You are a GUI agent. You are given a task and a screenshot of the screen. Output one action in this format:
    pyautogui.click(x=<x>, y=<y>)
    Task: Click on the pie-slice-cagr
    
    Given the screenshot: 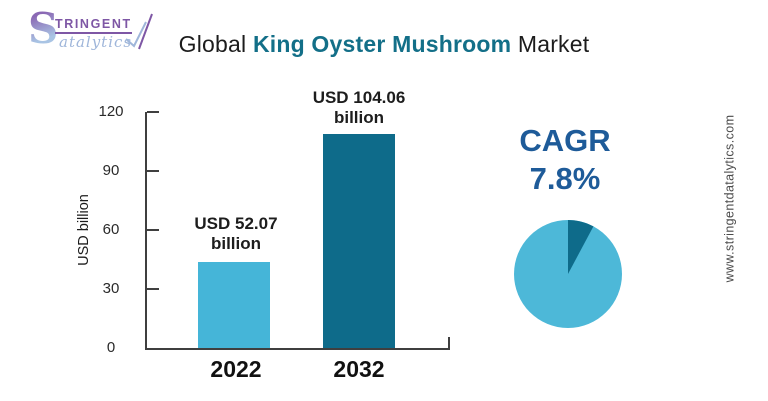 What is the action you would take?
    pyautogui.click(x=581, y=247)
    